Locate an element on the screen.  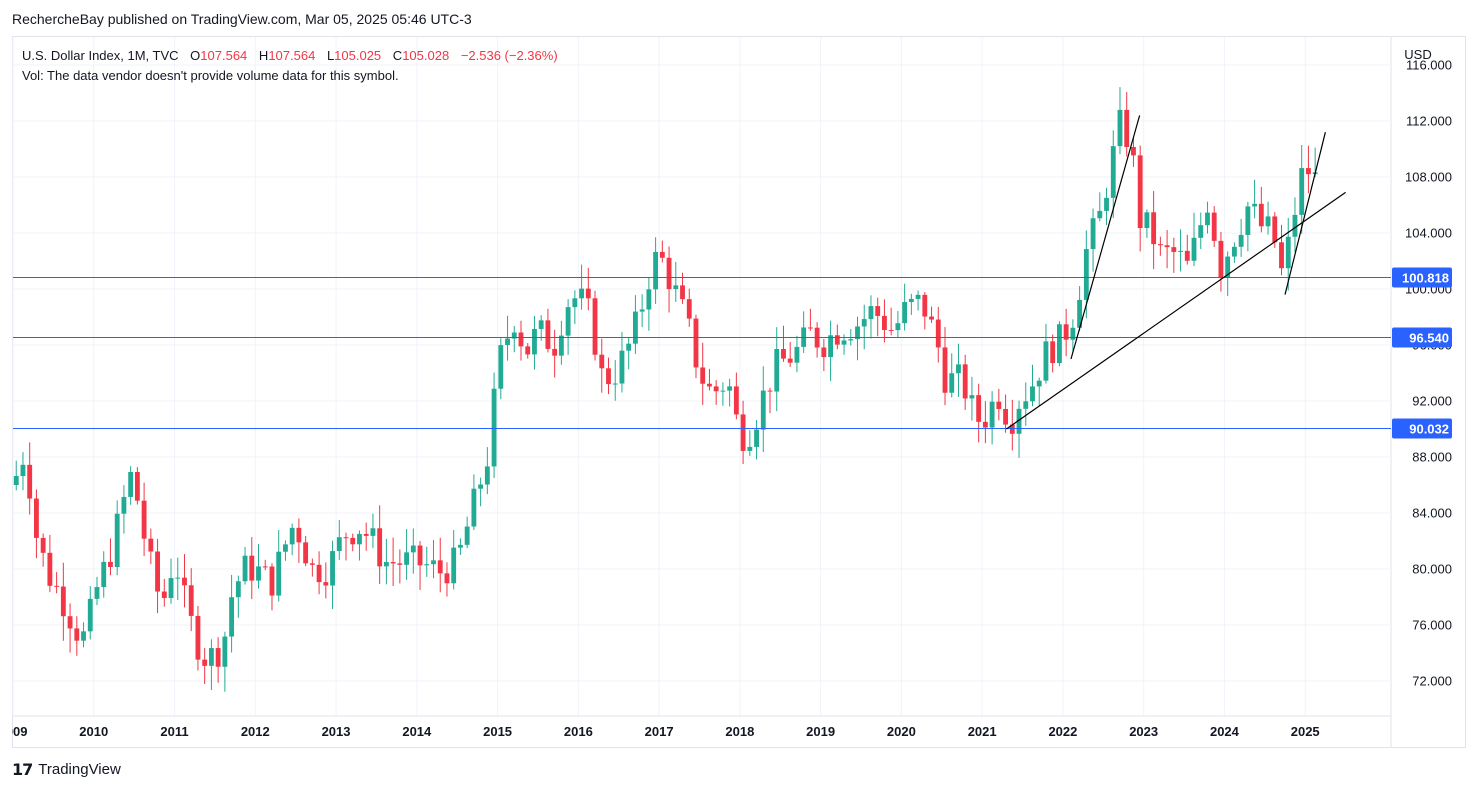
tradingview-logo-icon: 17 is located at coordinates (22, 769).